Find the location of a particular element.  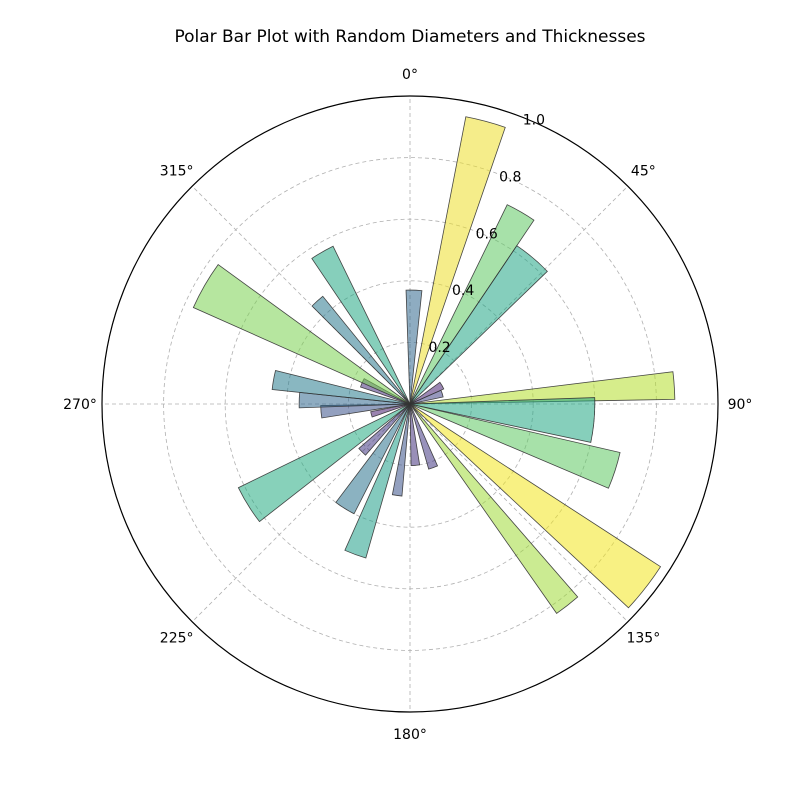

radial-tick-label: 0.2 is located at coordinates (439, 348).